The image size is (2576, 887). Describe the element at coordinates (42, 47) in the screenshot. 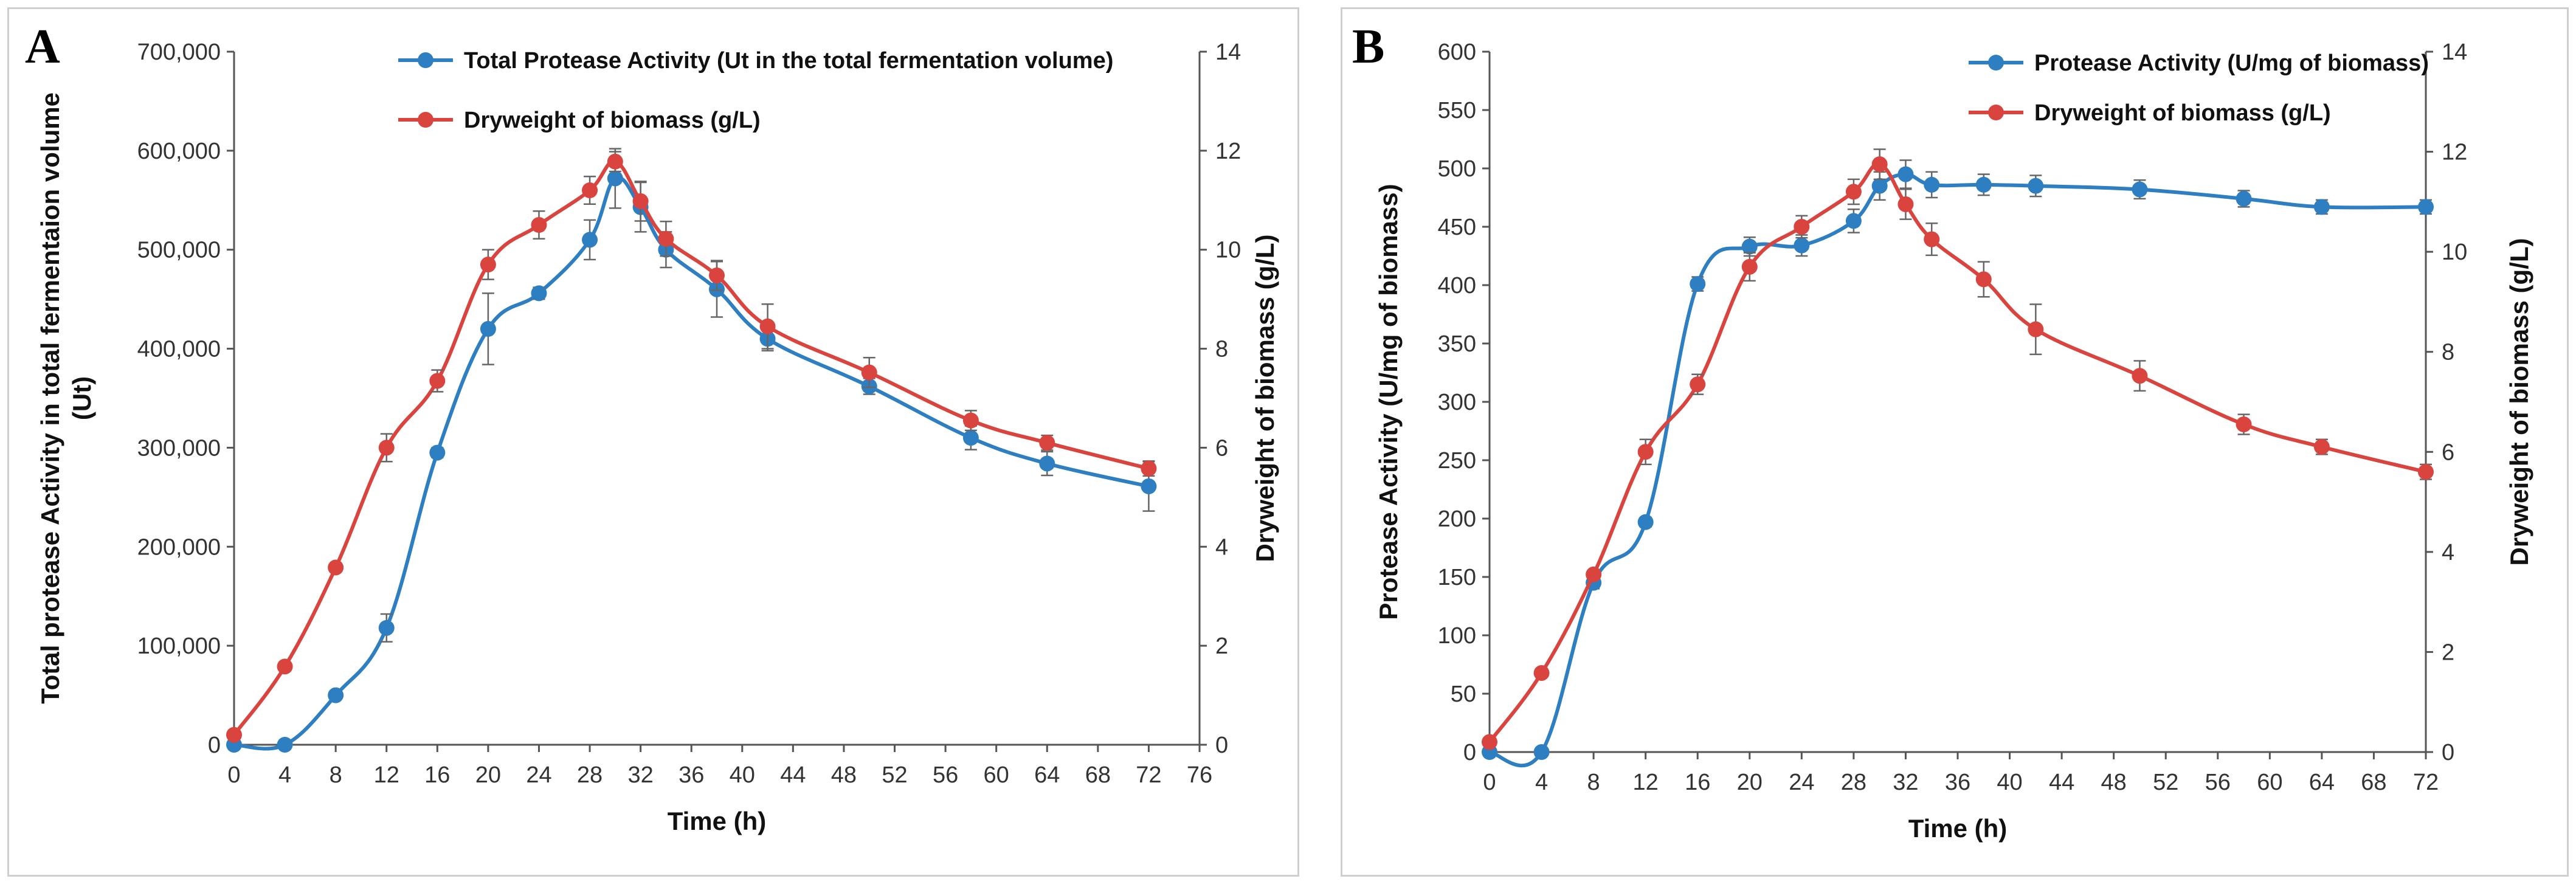

I see `chart-a-panel-letter: A` at that location.